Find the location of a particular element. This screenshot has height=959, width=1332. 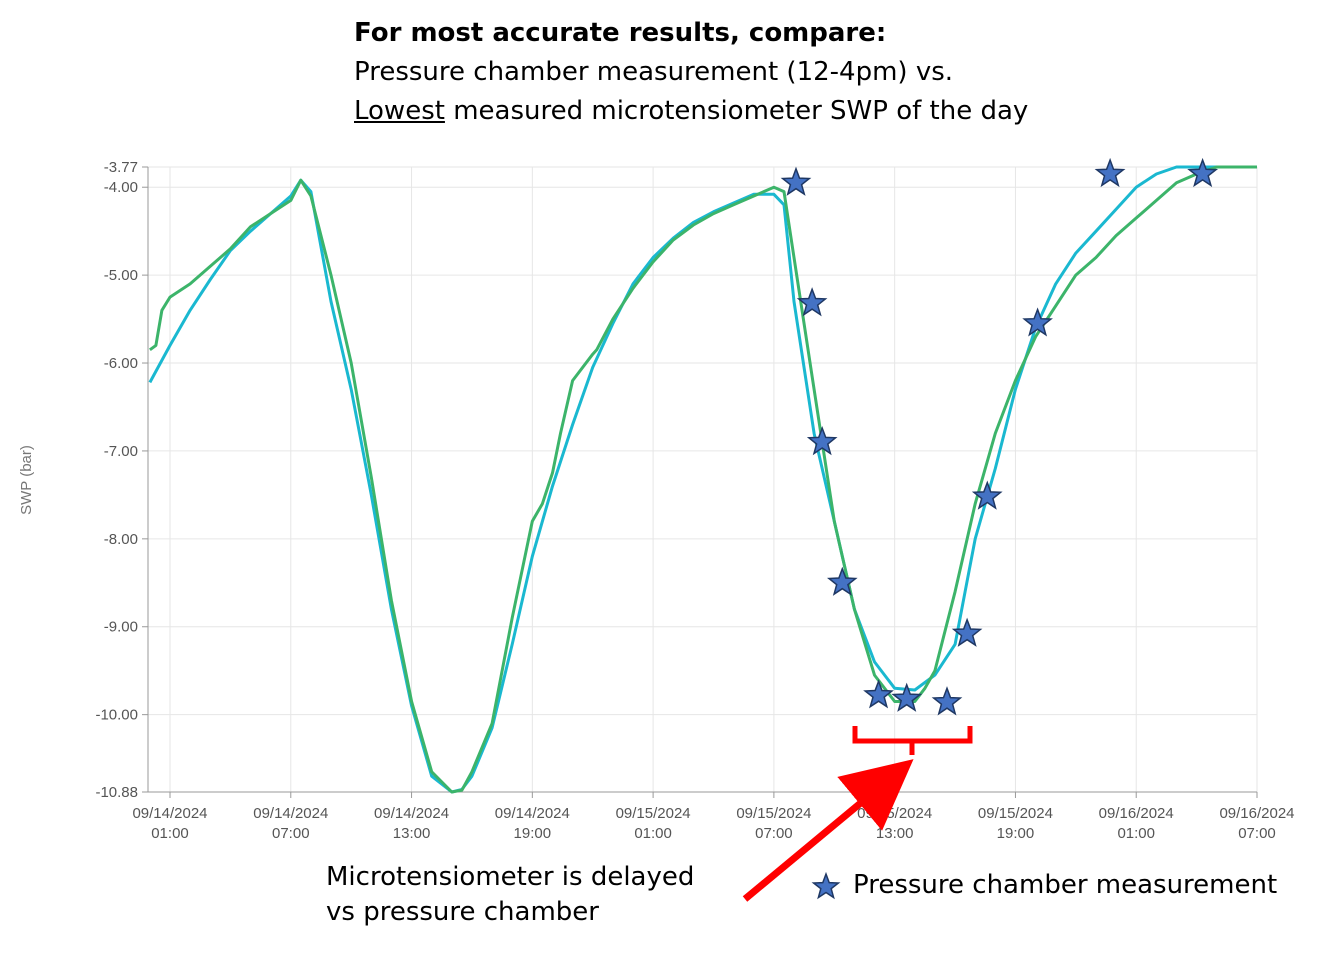

legend-star-icon is located at coordinates (826, 885).